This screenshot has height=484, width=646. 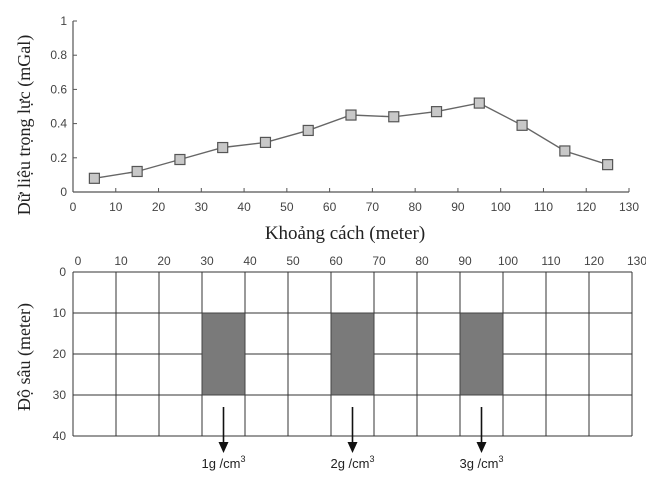 What do you see at coordinates (62, 272) in the screenshot?
I see `subsurface-y-tick-label: 0` at bounding box center [62, 272].